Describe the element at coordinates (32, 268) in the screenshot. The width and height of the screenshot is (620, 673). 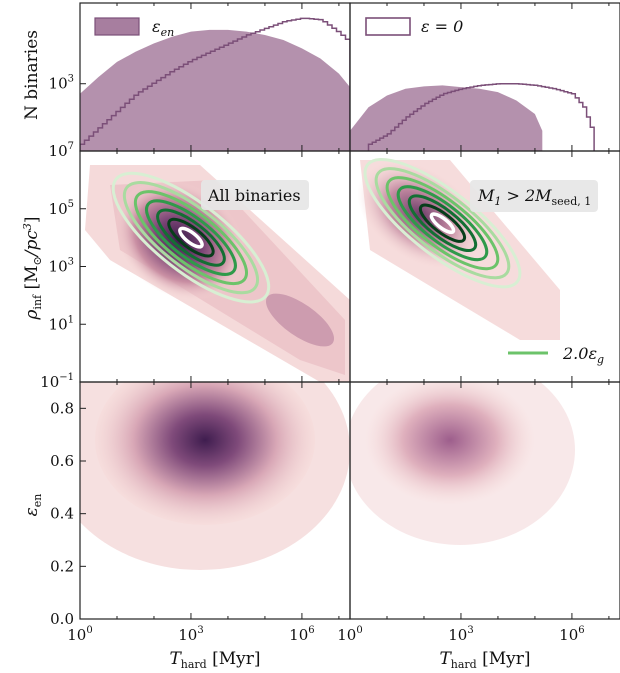
I see `y-axis-label-middle: ρinf [M⊙/pc3]` at that location.